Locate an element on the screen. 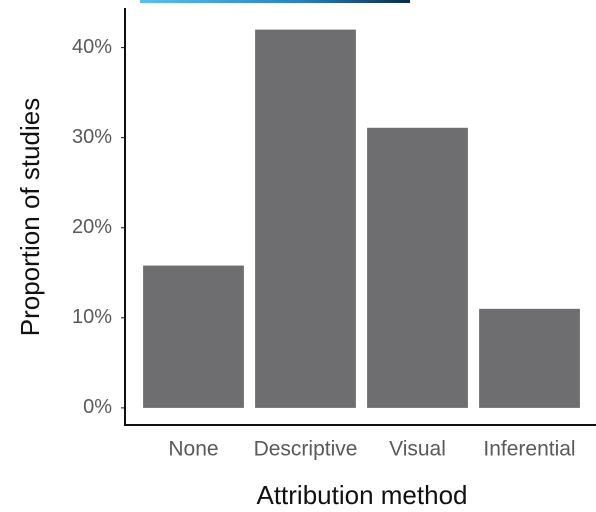  y-tick-label: 10% is located at coordinates (92, 317).